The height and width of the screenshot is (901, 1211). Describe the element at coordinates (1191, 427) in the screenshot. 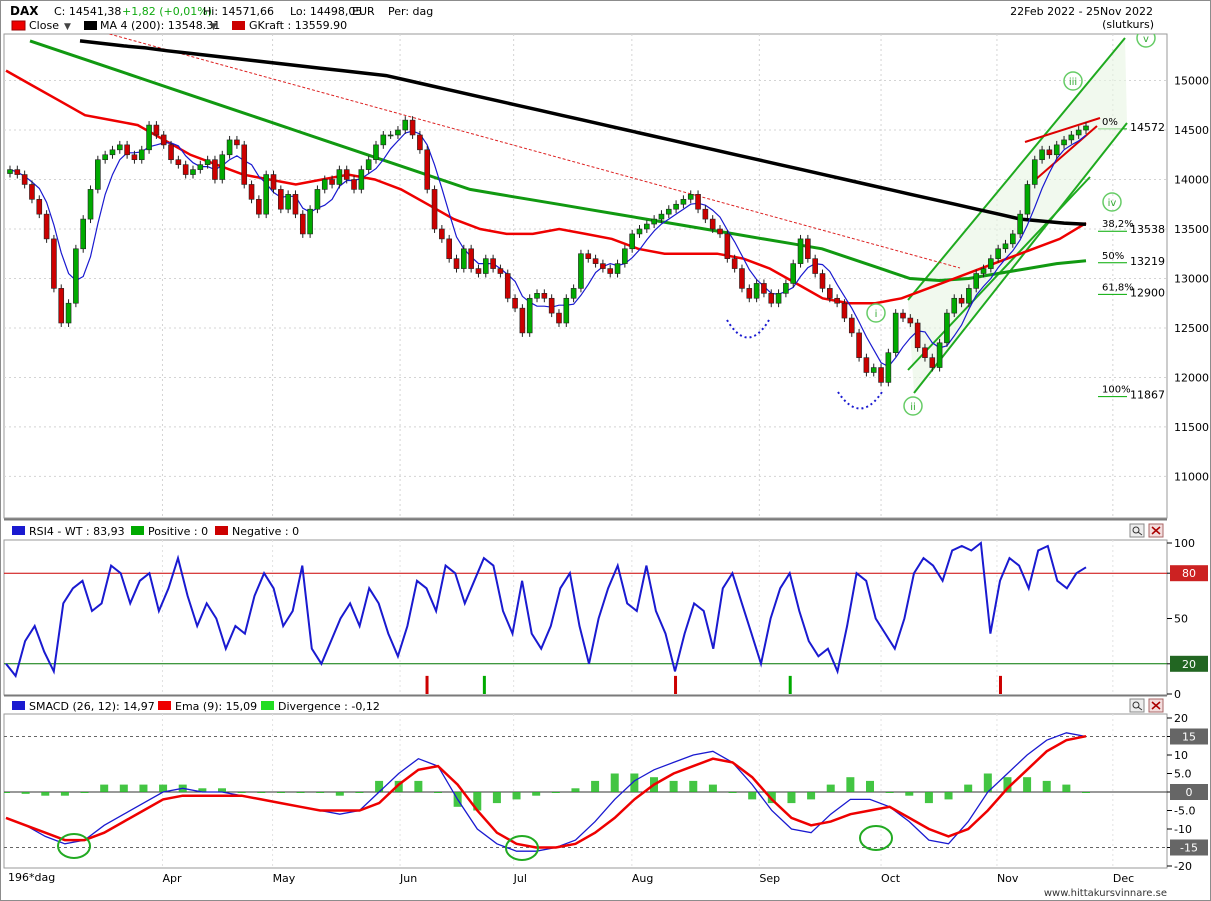

I see `price-y-tick: 11500` at that location.